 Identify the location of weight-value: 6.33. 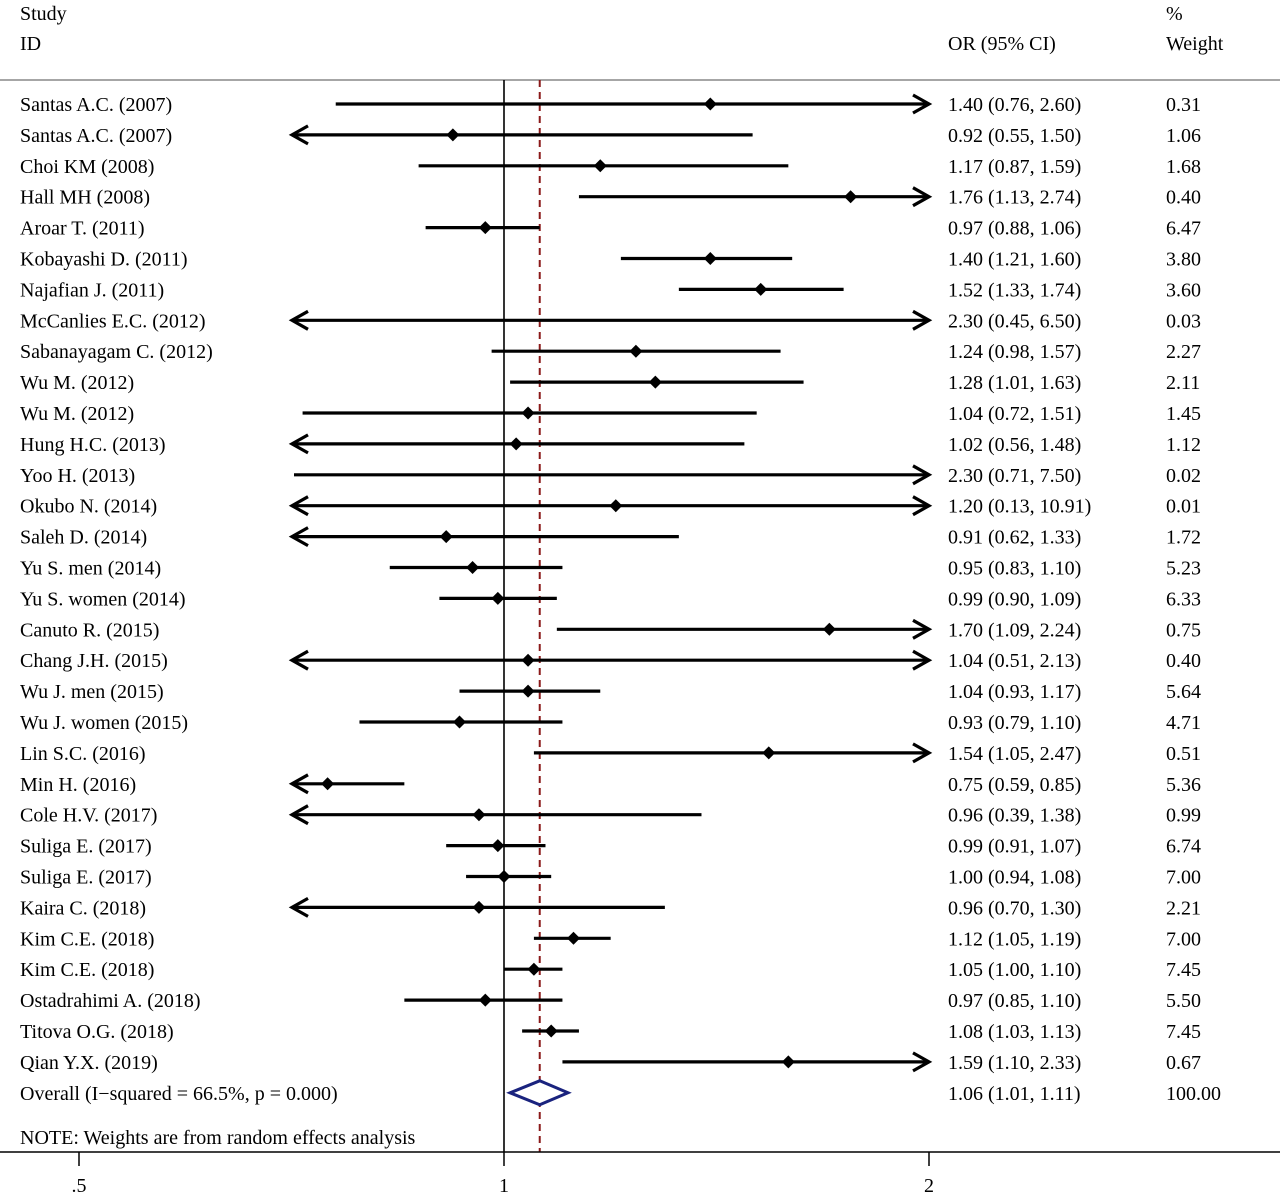
(1183, 599).